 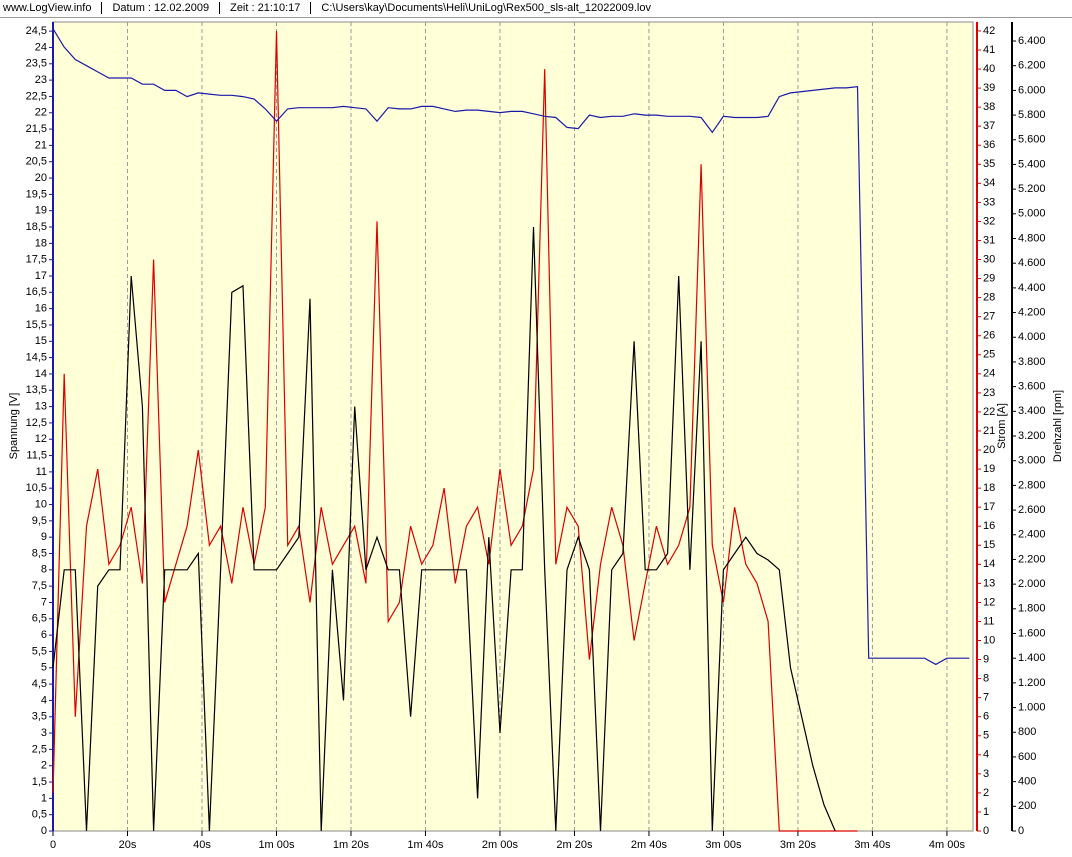 I want to click on y-tick-label: 41, so click(x=989, y=50).